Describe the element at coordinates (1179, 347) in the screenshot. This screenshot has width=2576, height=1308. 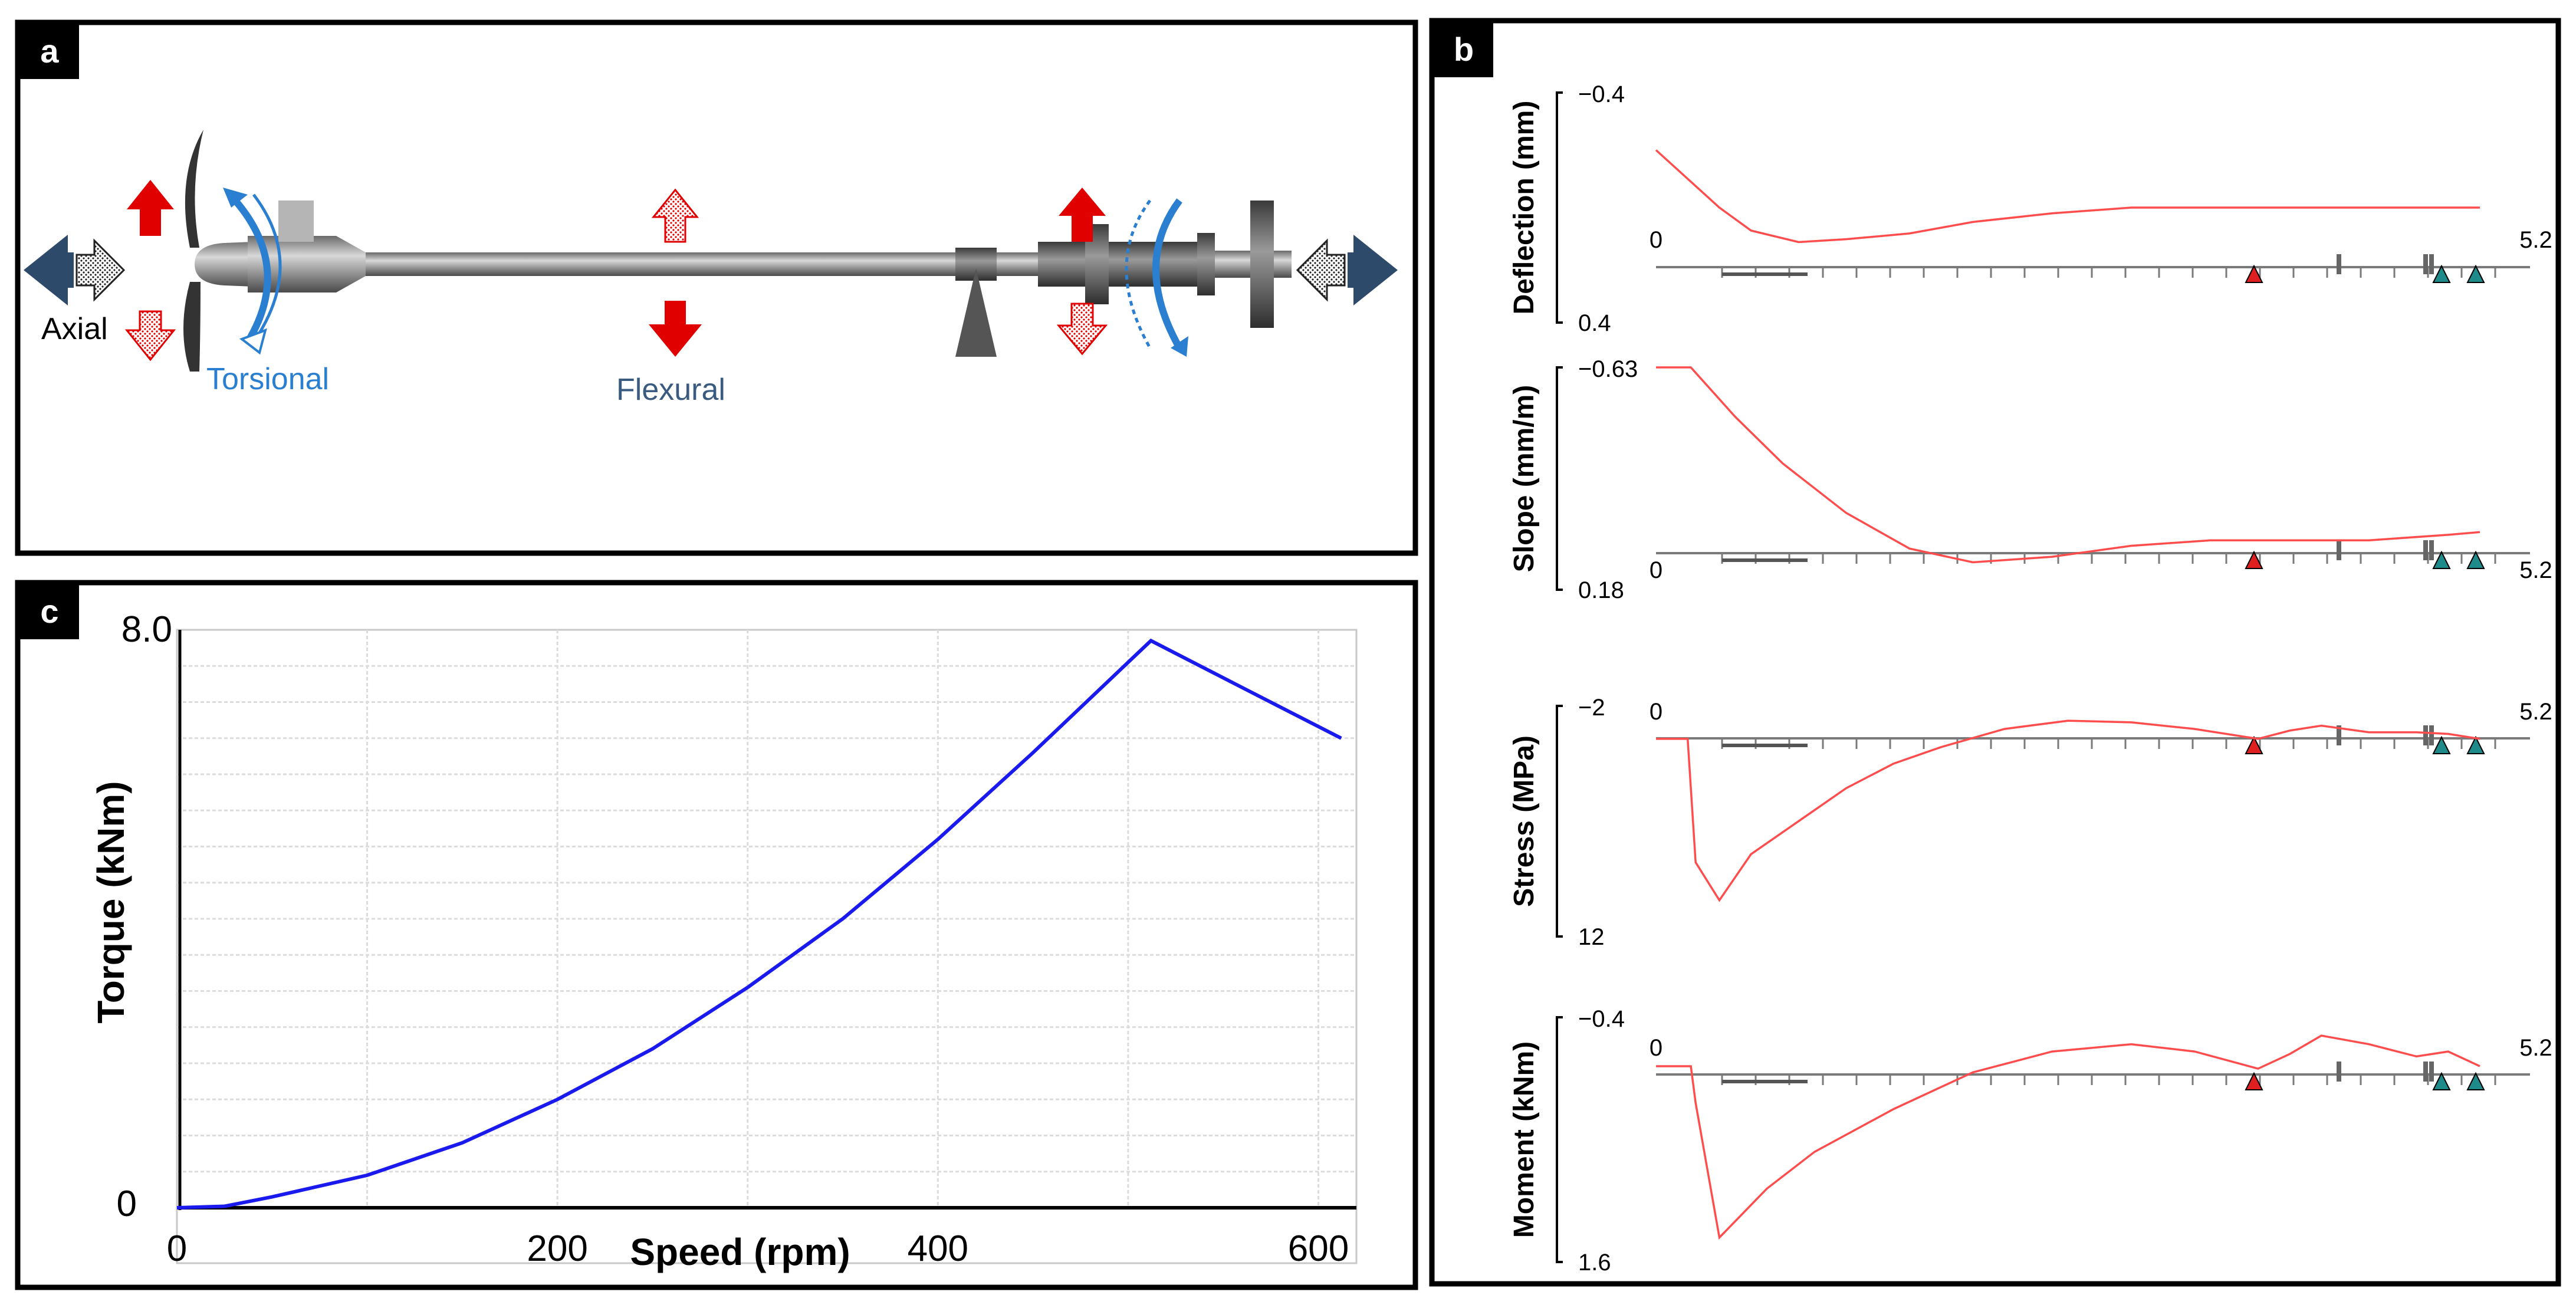
I see `torsion-arrowhead-right-solid-icon` at that location.